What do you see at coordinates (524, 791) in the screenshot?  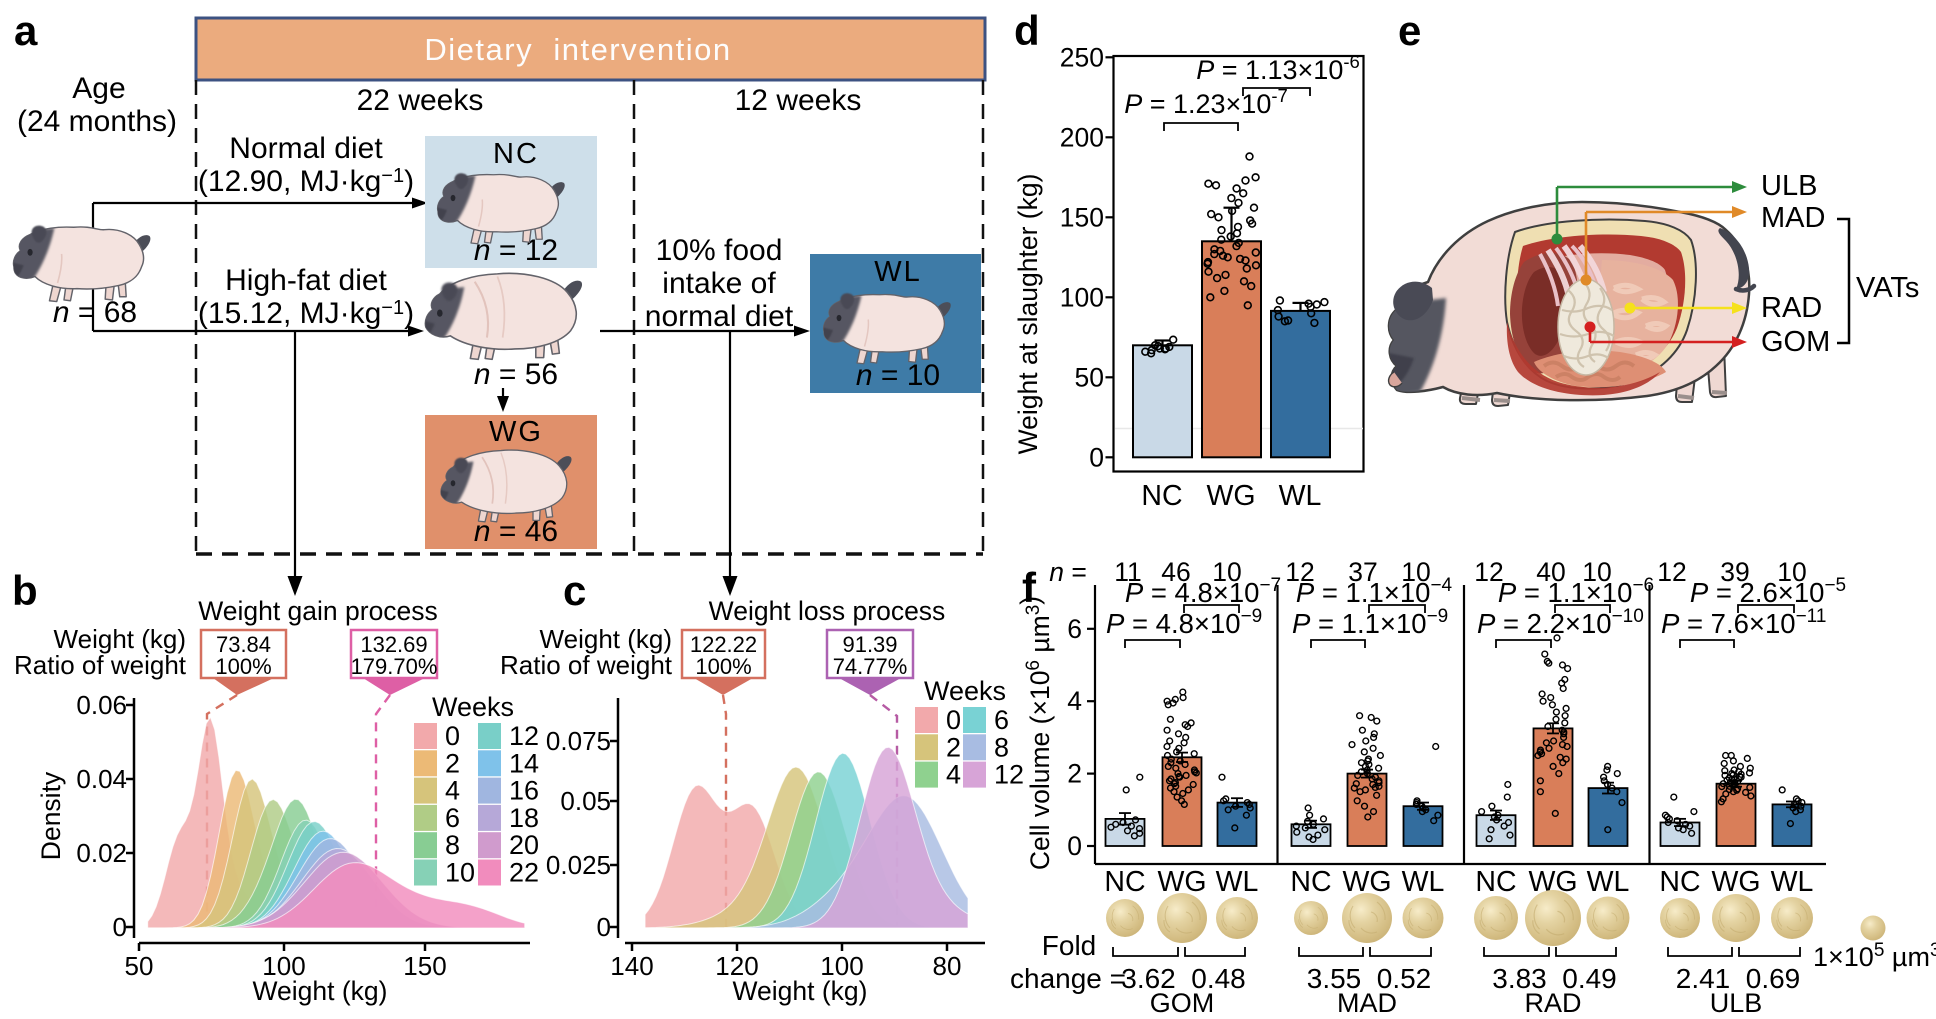 I see `svg-text: 16` at bounding box center [524, 791].